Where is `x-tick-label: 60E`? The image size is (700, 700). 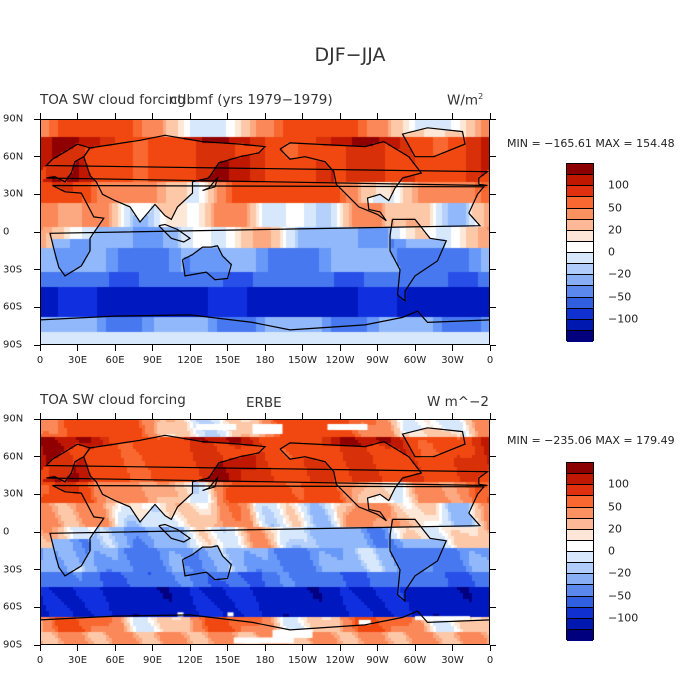
x-tick-label: 60E is located at coordinates (115, 360).